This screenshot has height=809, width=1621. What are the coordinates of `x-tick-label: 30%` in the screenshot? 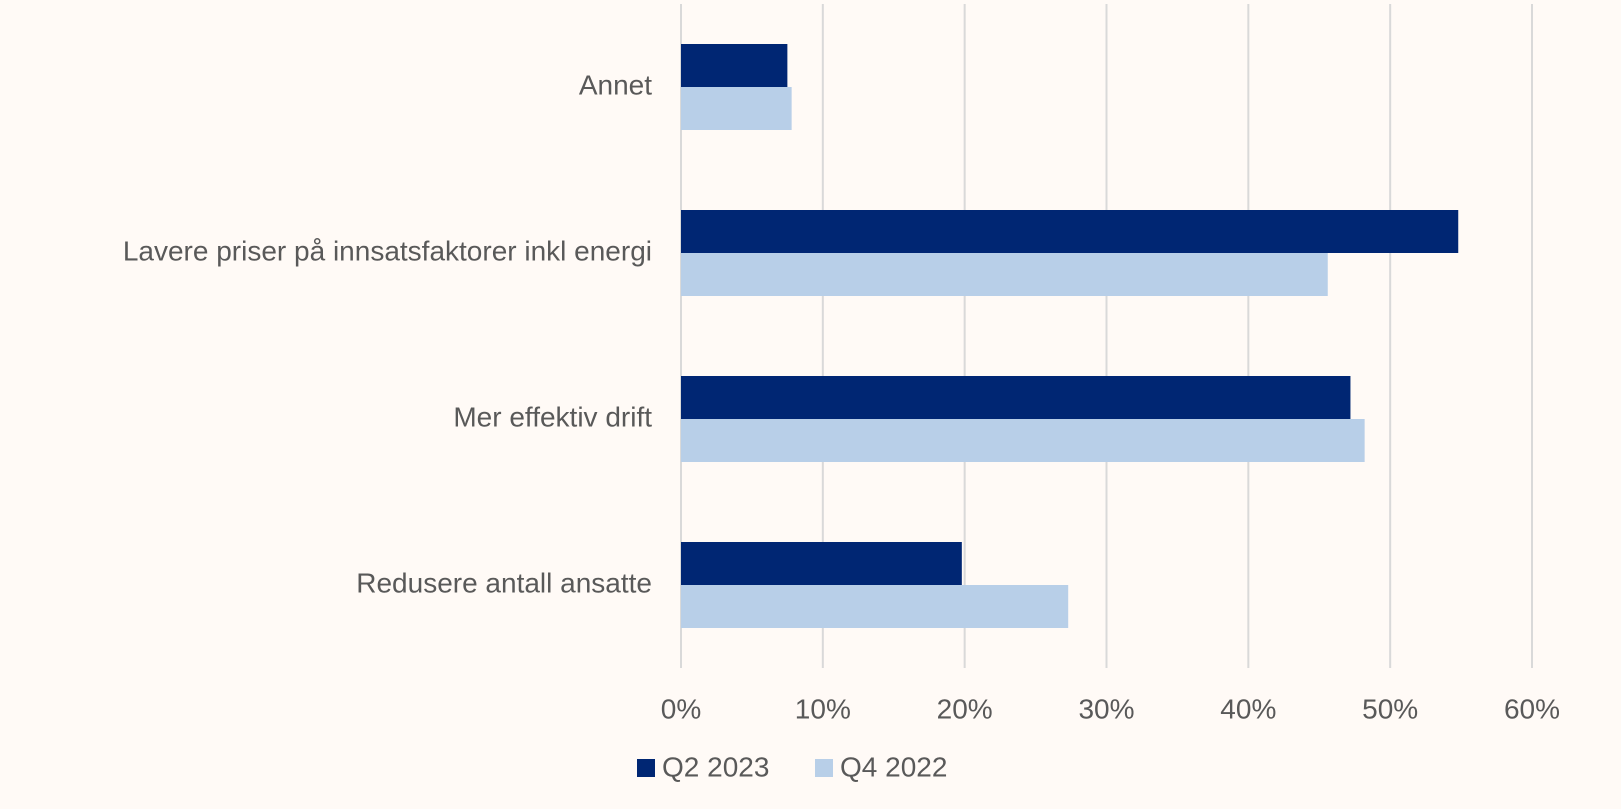 It's located at (1106, 708).